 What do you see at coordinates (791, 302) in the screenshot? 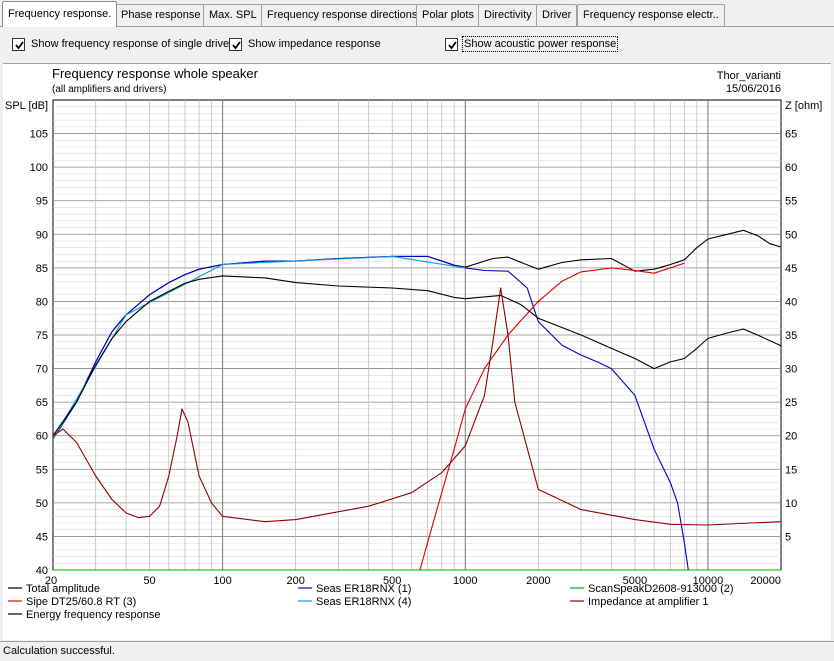
I see `y2-tick-label: 40` at bounding box center [791, 302].